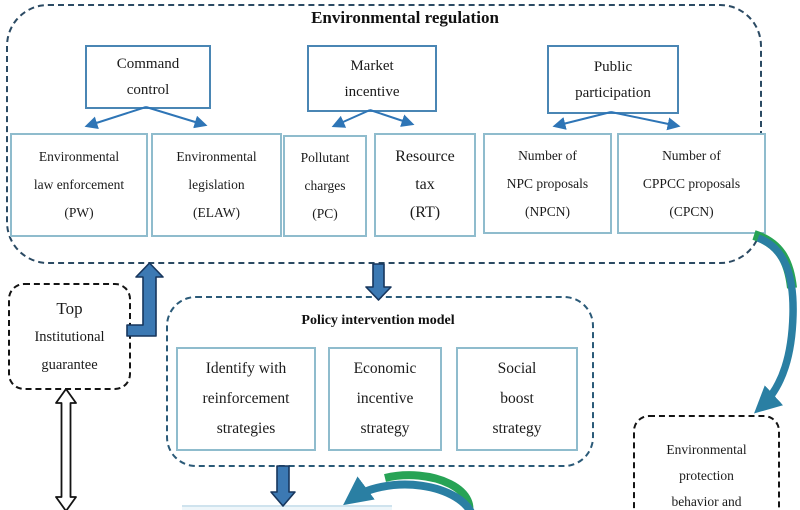 The height and width of the screenshot is (510, 800). What do you see at coordinates (613, 66) in the screenshot?
I see `text-line: Public` at bounding box center [613, 66].